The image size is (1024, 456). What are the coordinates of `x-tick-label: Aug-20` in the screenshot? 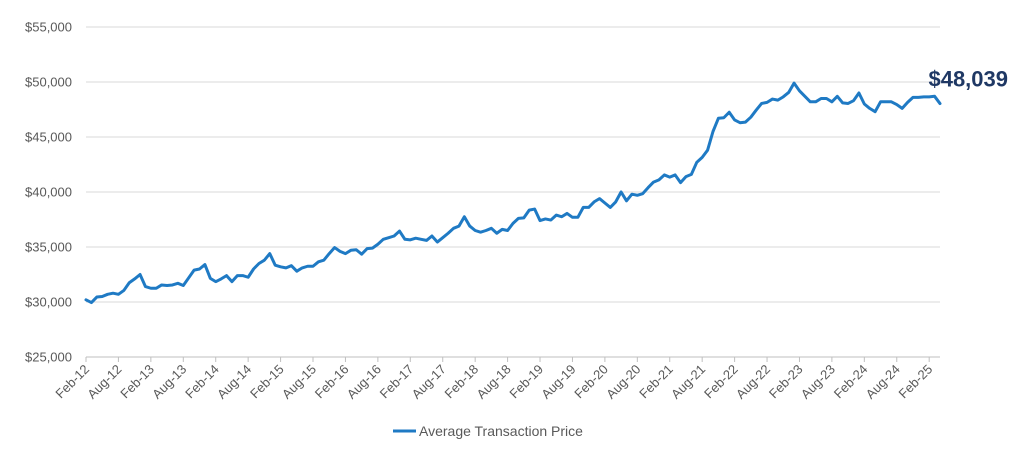 It's located at (623, 382).